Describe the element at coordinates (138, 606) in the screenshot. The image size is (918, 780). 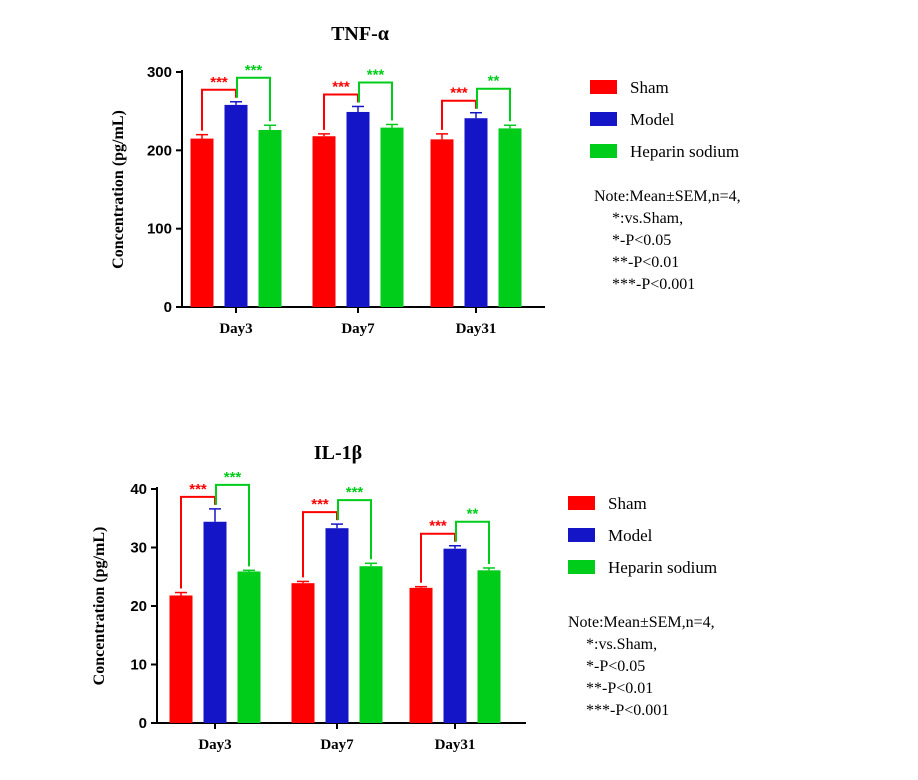
I see `y-tick-label: 20` at that location.